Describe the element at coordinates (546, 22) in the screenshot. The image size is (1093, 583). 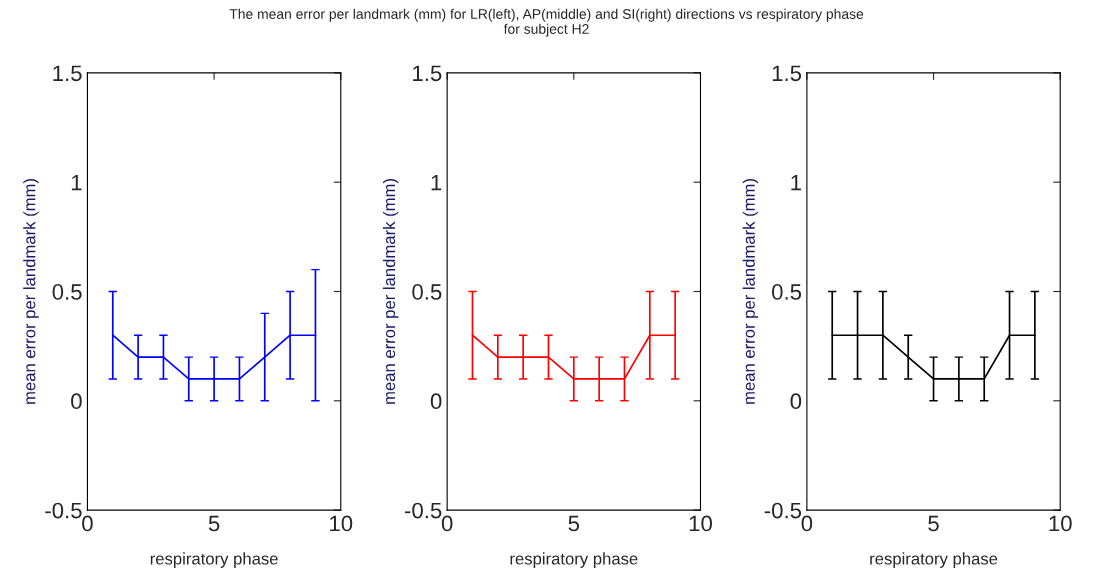
I see `text: The mean error per landmark (mm) for LR(left), AP(middle) and SI(right) directions vs respiratory phase for subject H2` at that location.